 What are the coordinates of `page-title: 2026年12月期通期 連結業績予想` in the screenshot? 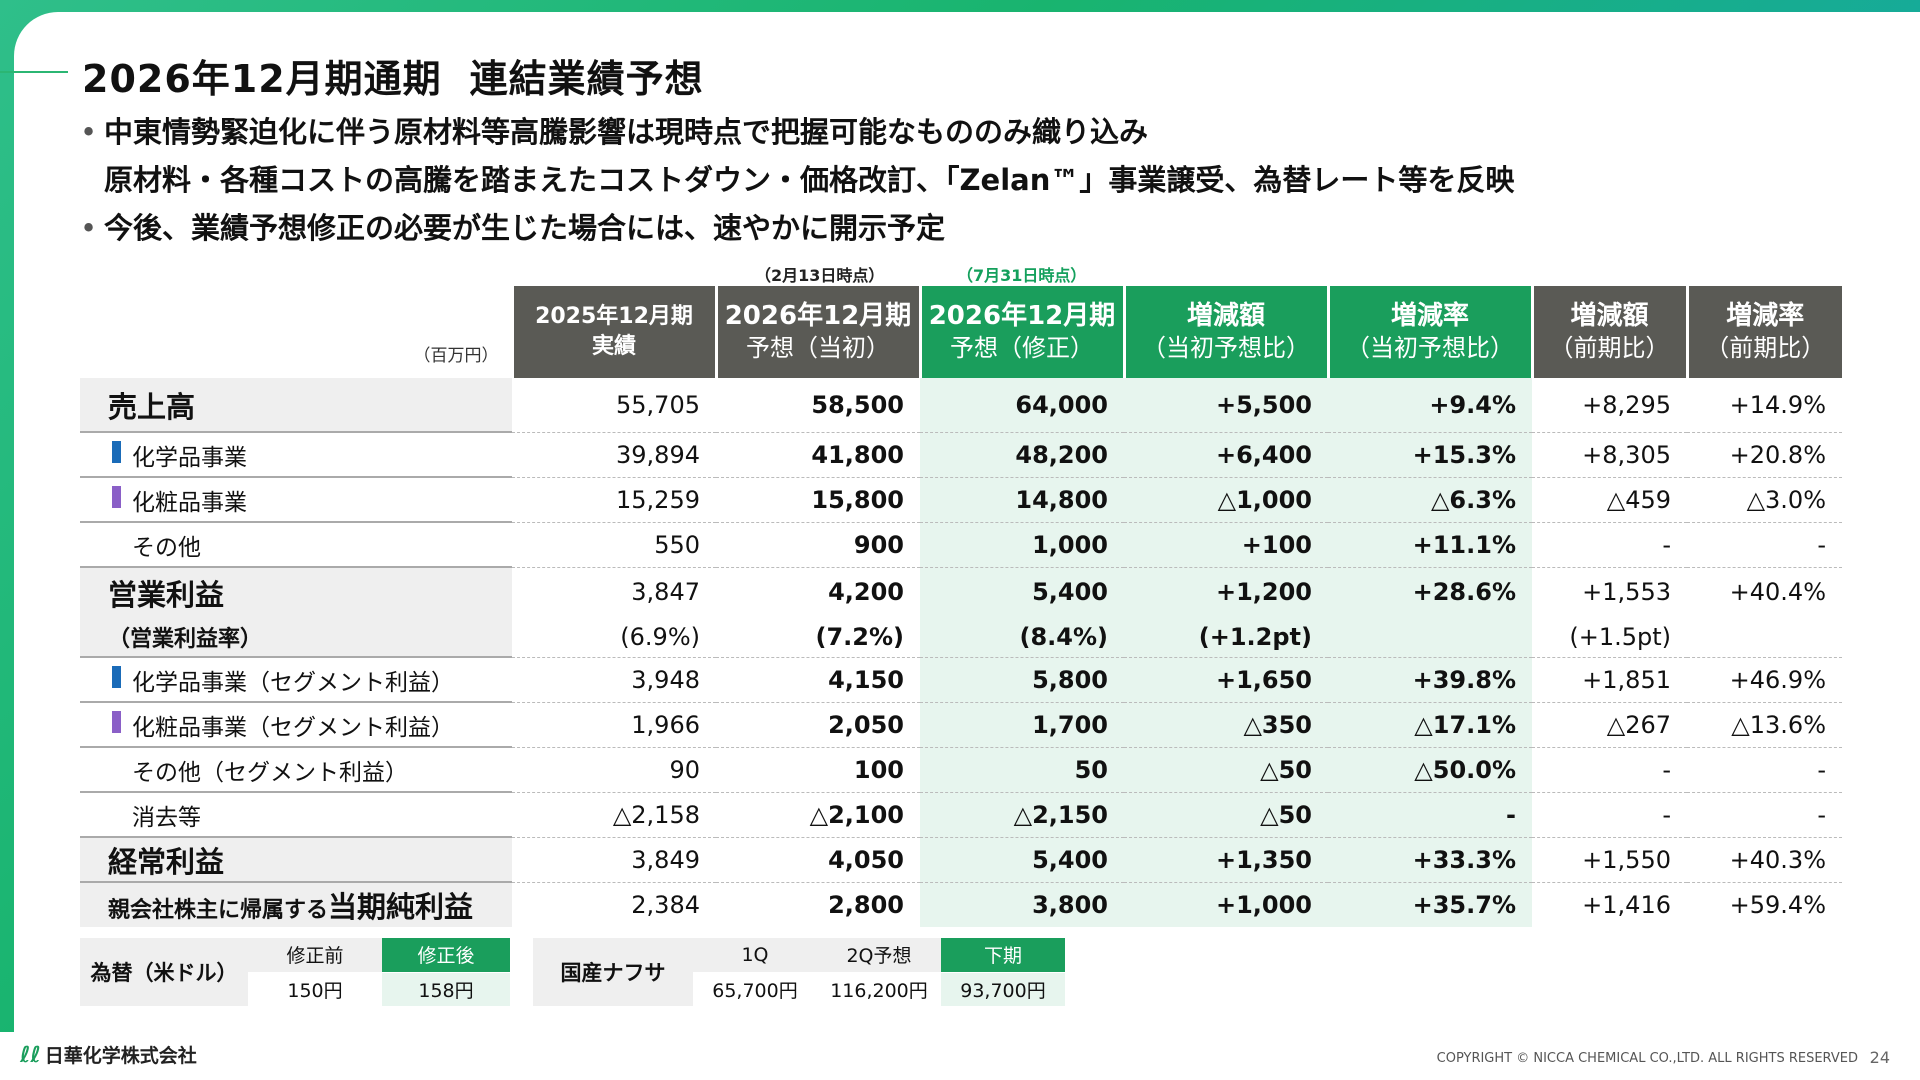 It's located at (393, 75).